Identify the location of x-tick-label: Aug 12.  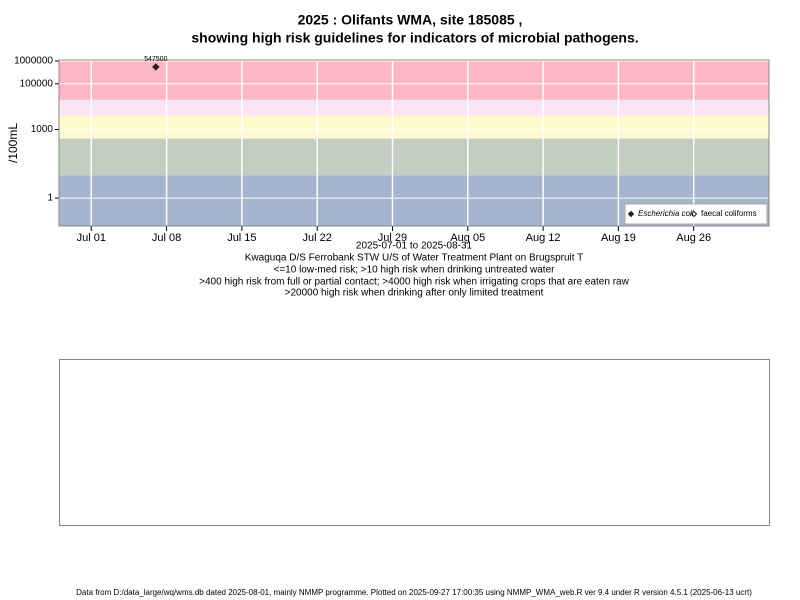
(543, 238).